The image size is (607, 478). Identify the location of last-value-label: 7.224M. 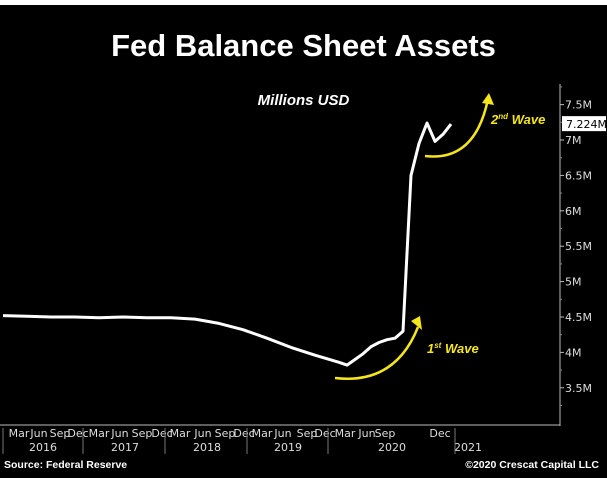
(586, 124).